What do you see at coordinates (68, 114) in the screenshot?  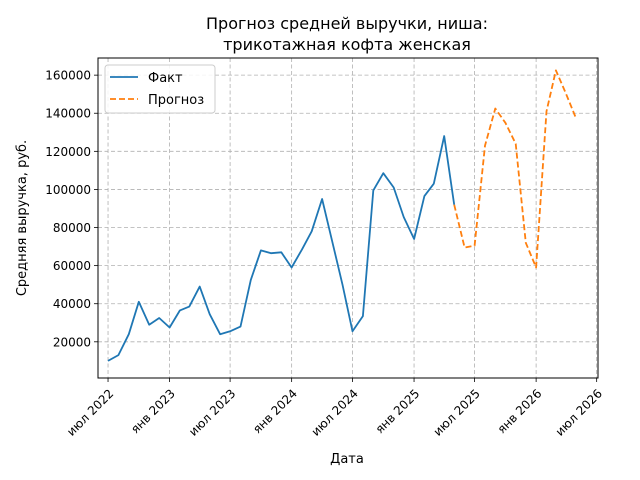 I see `y-tick-label: 140000` at bounding box center [68, 114].